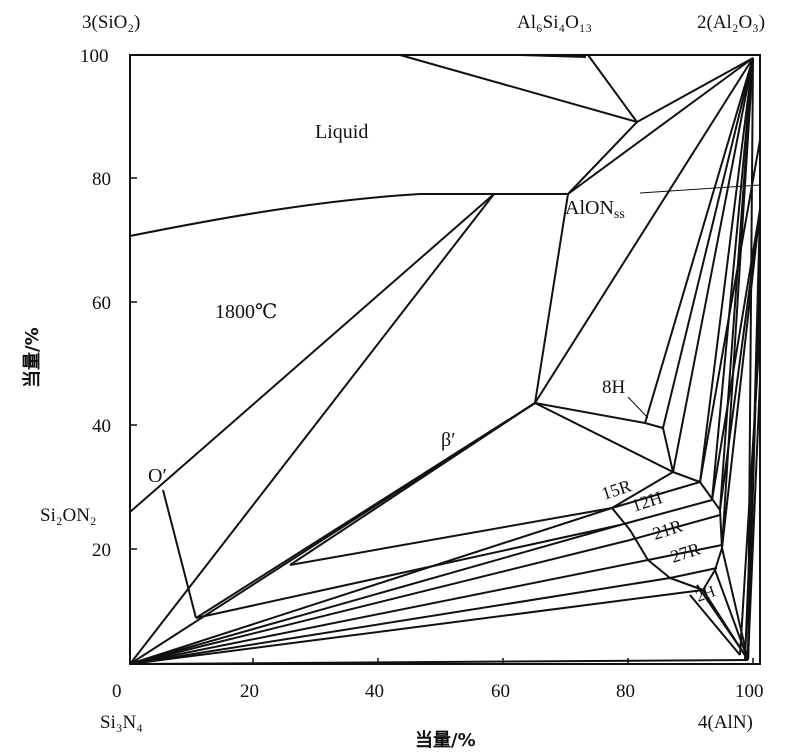 The image size is (792, 753). I want to click on tie-si3n4-27r, so click(389, 612).